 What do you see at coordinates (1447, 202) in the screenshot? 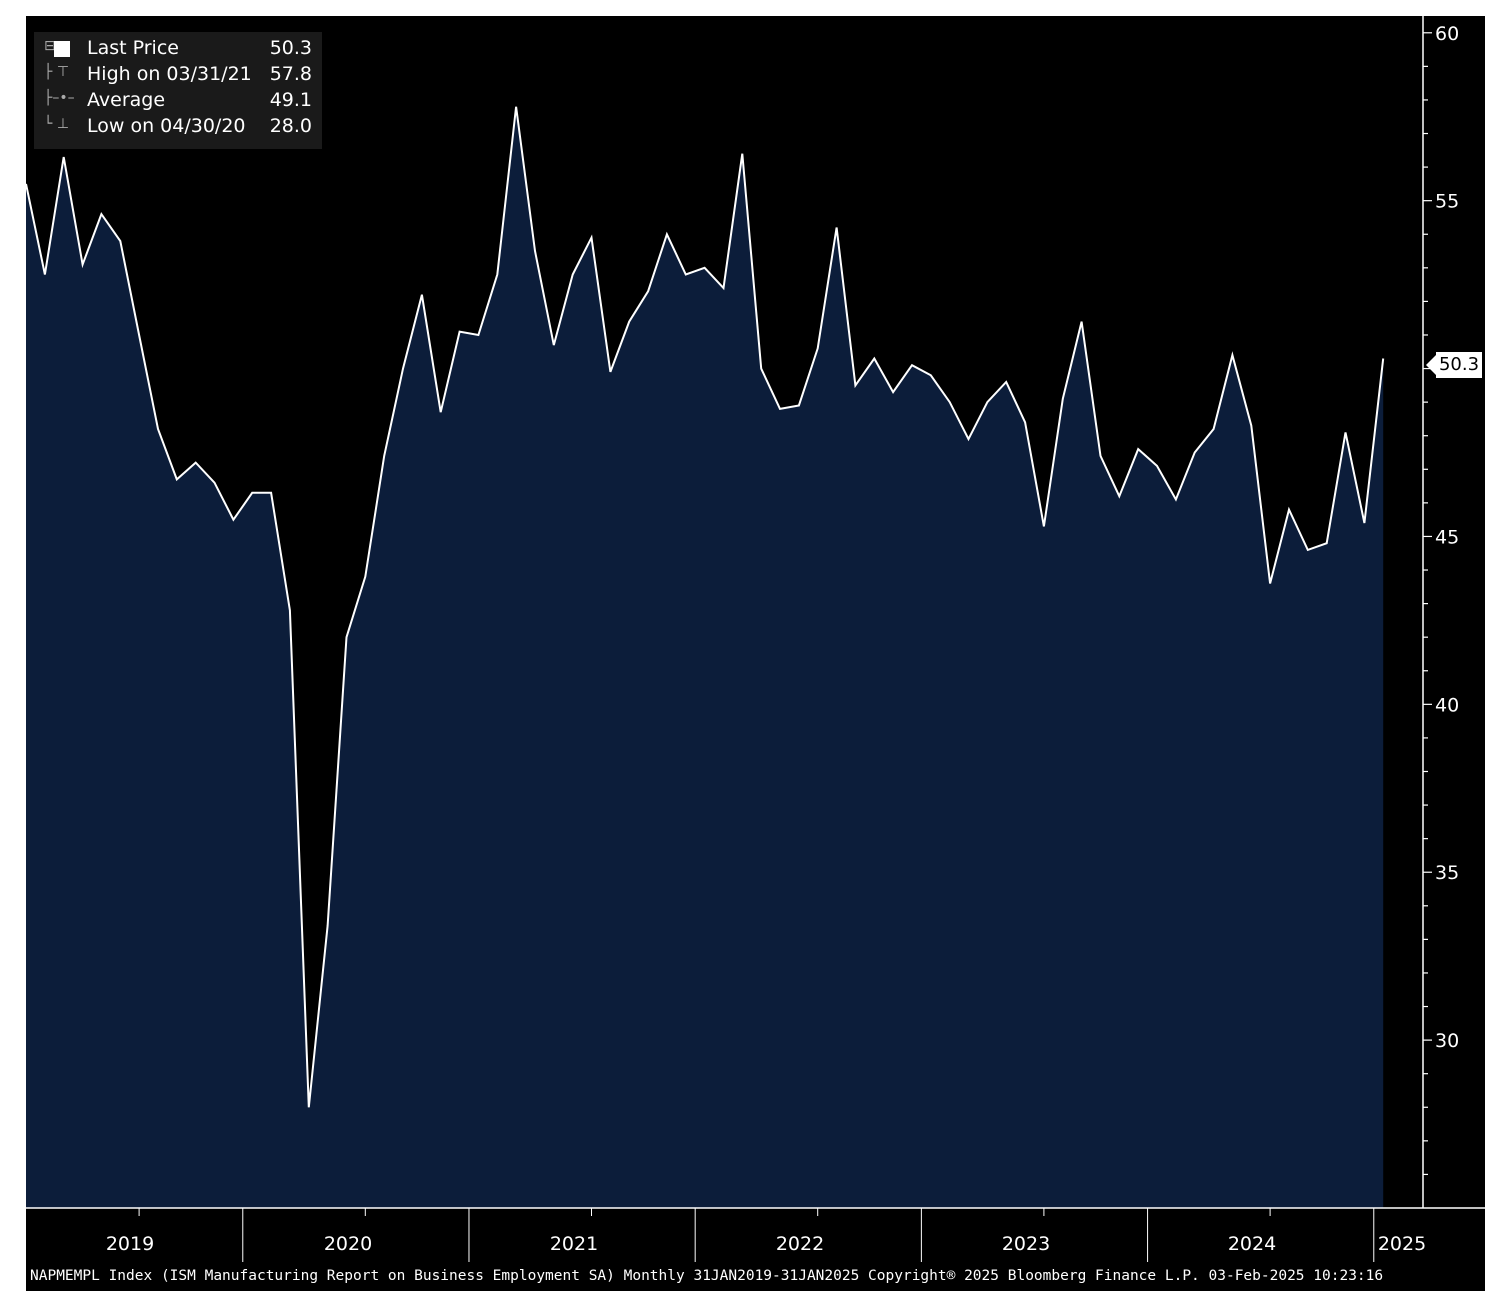
I see `y-tick-label: 55` at bounding box center [1447, 202].